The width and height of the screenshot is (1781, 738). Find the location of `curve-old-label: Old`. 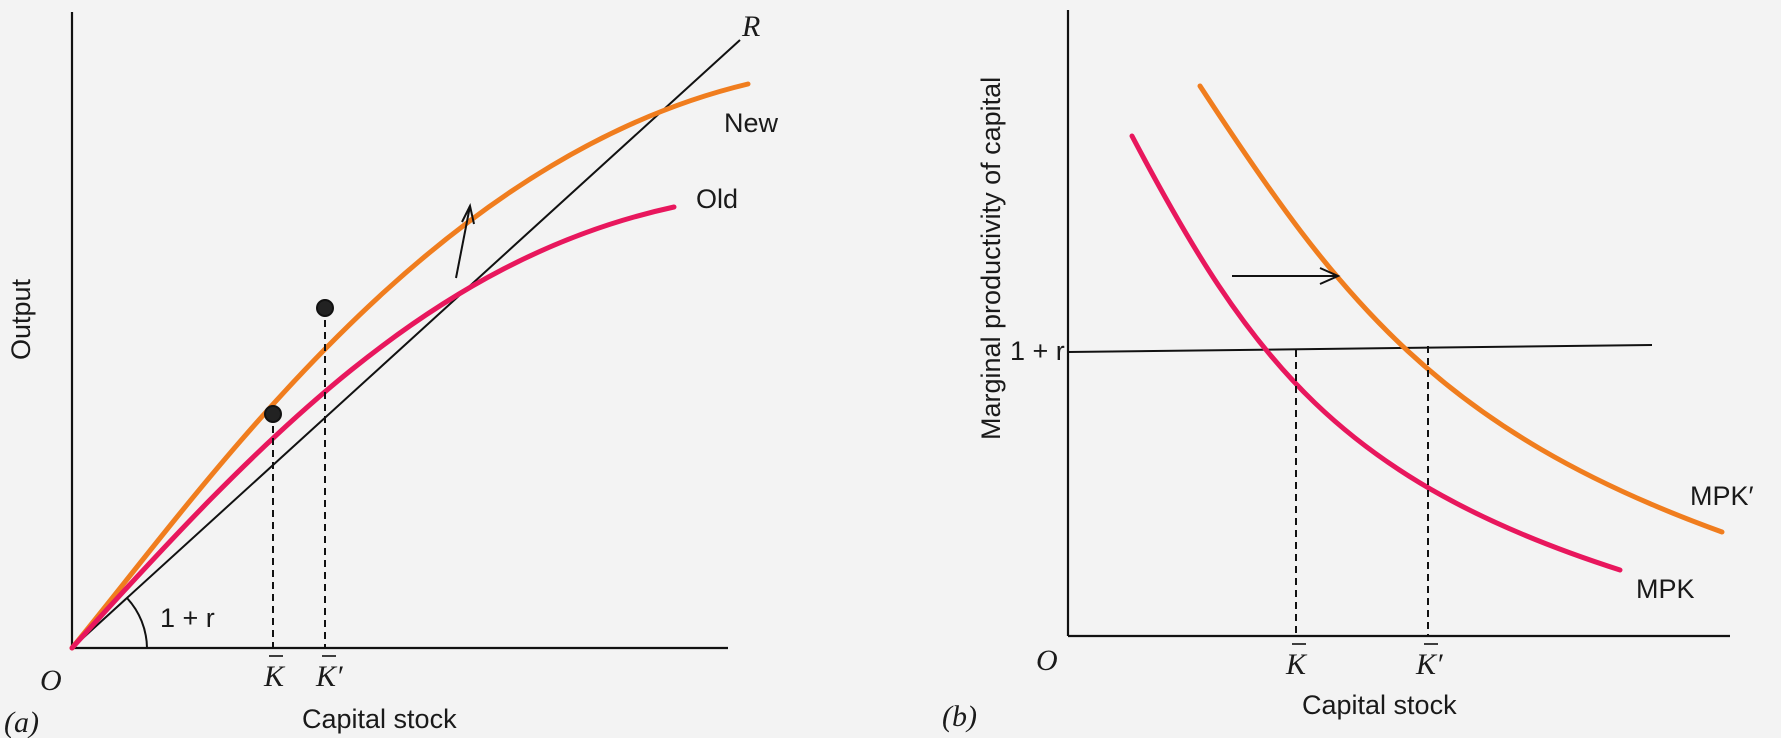

curve-old-label: Old is located at coordinates (717, 199).